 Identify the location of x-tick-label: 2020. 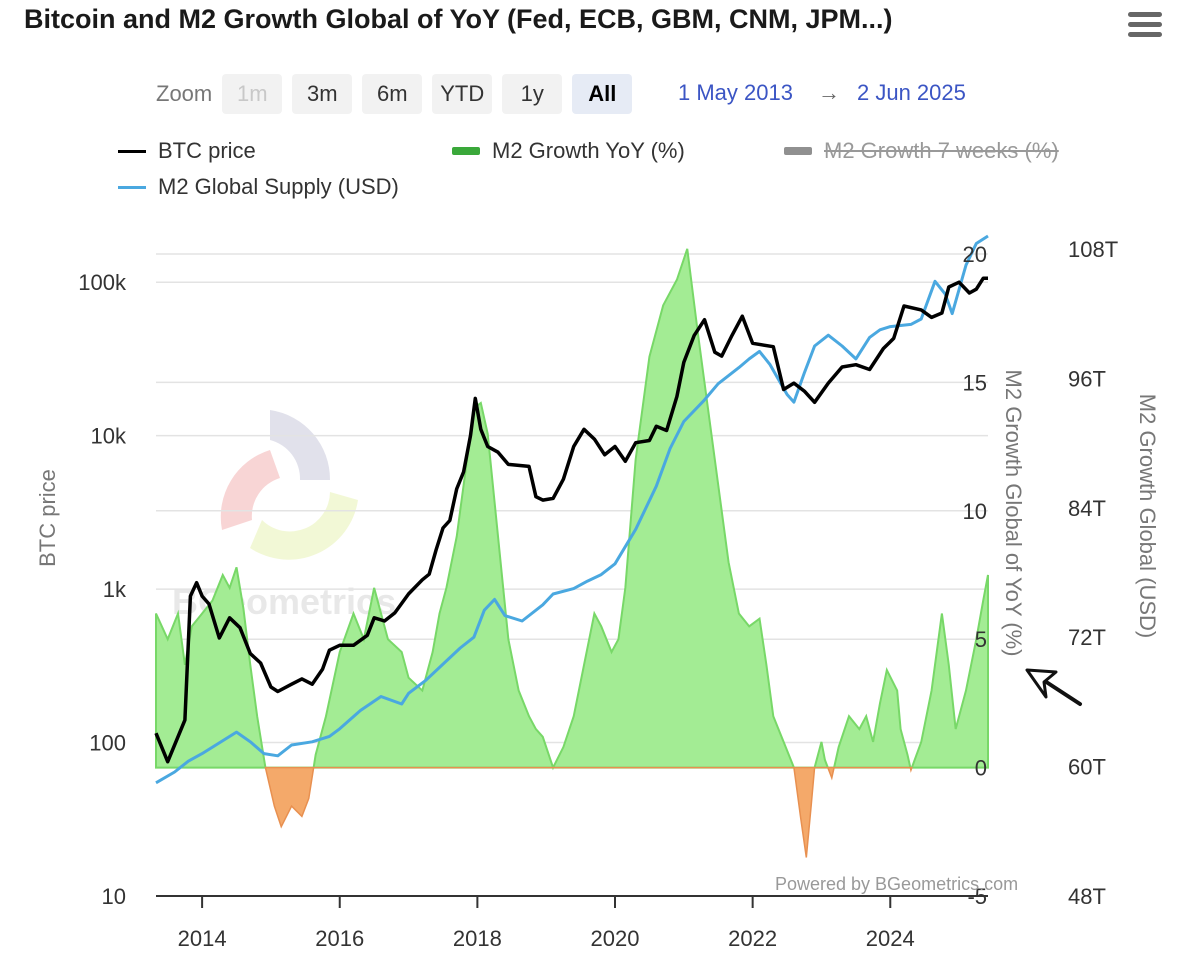
(615, 938).